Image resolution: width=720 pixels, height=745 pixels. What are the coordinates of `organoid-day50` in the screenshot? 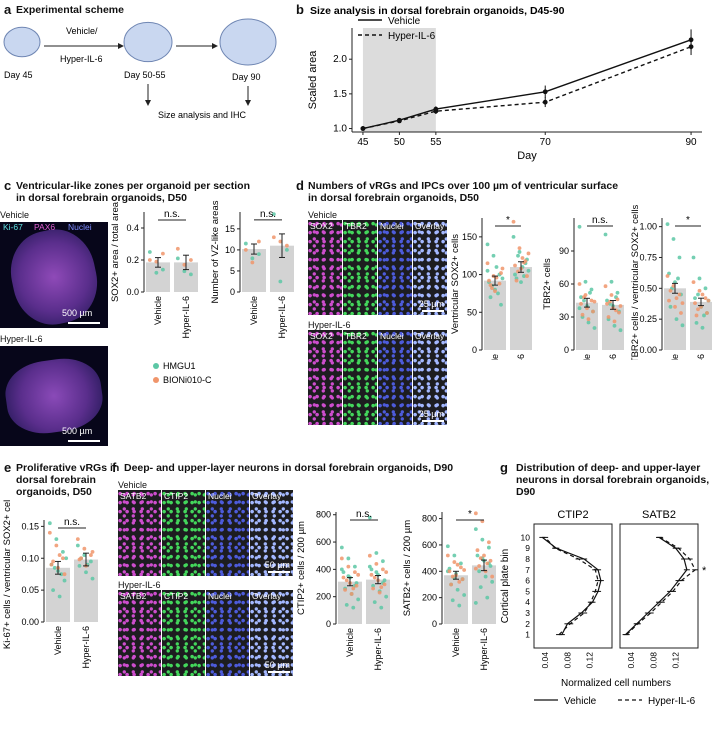 It's located at (148, 42).